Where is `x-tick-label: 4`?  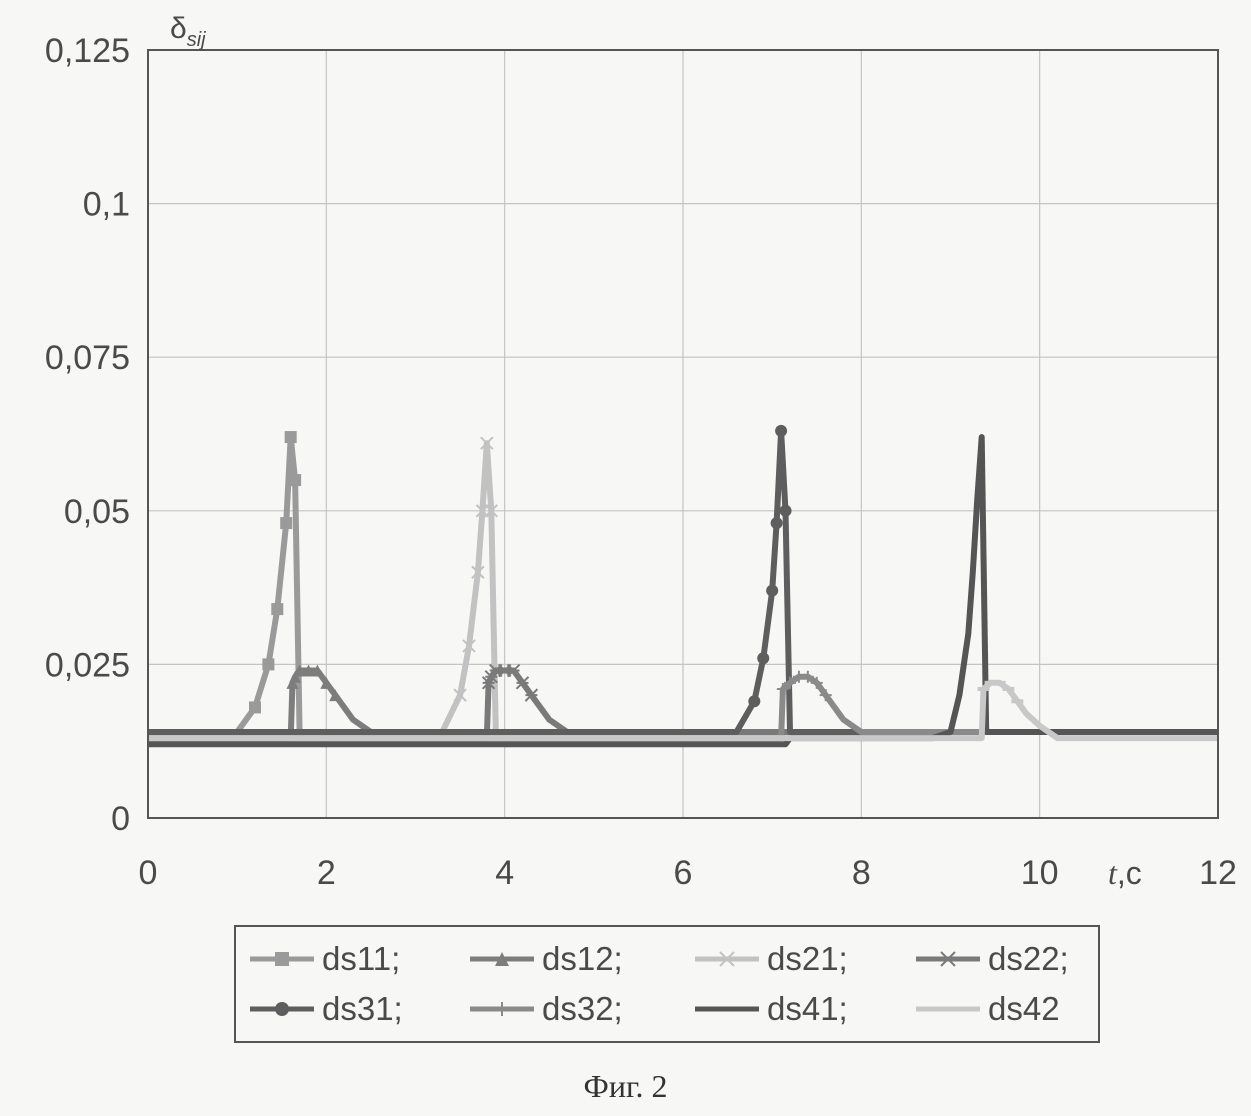 x-tick-label: 4 is located at coordinates (504, 873).